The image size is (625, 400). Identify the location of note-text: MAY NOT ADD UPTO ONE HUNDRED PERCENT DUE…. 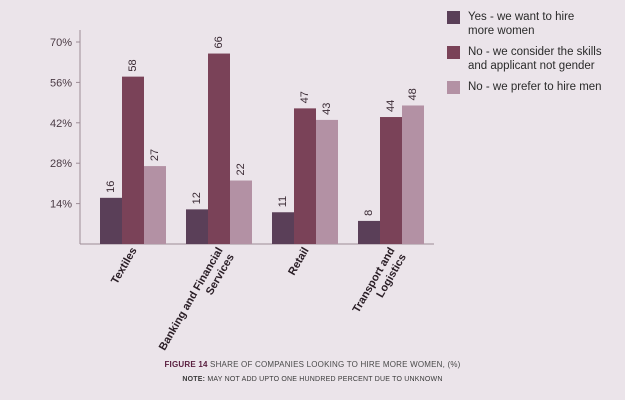
(324, 379).